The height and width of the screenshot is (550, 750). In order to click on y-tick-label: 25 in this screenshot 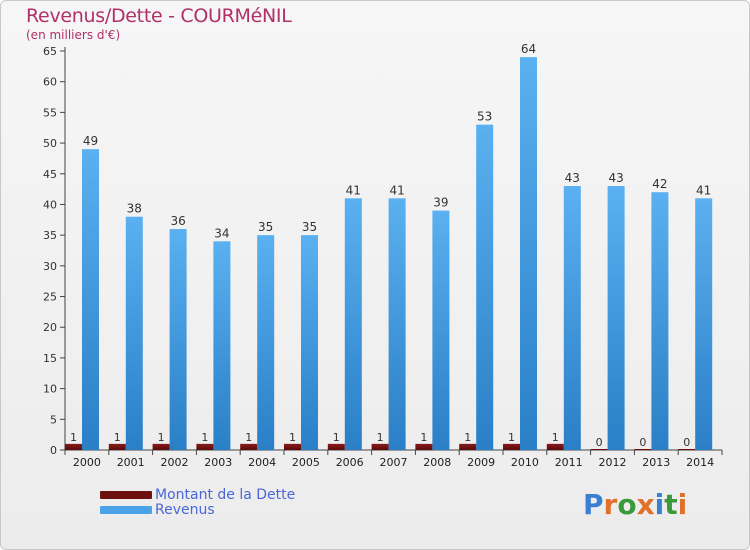, I will do `click(50, 297)`.